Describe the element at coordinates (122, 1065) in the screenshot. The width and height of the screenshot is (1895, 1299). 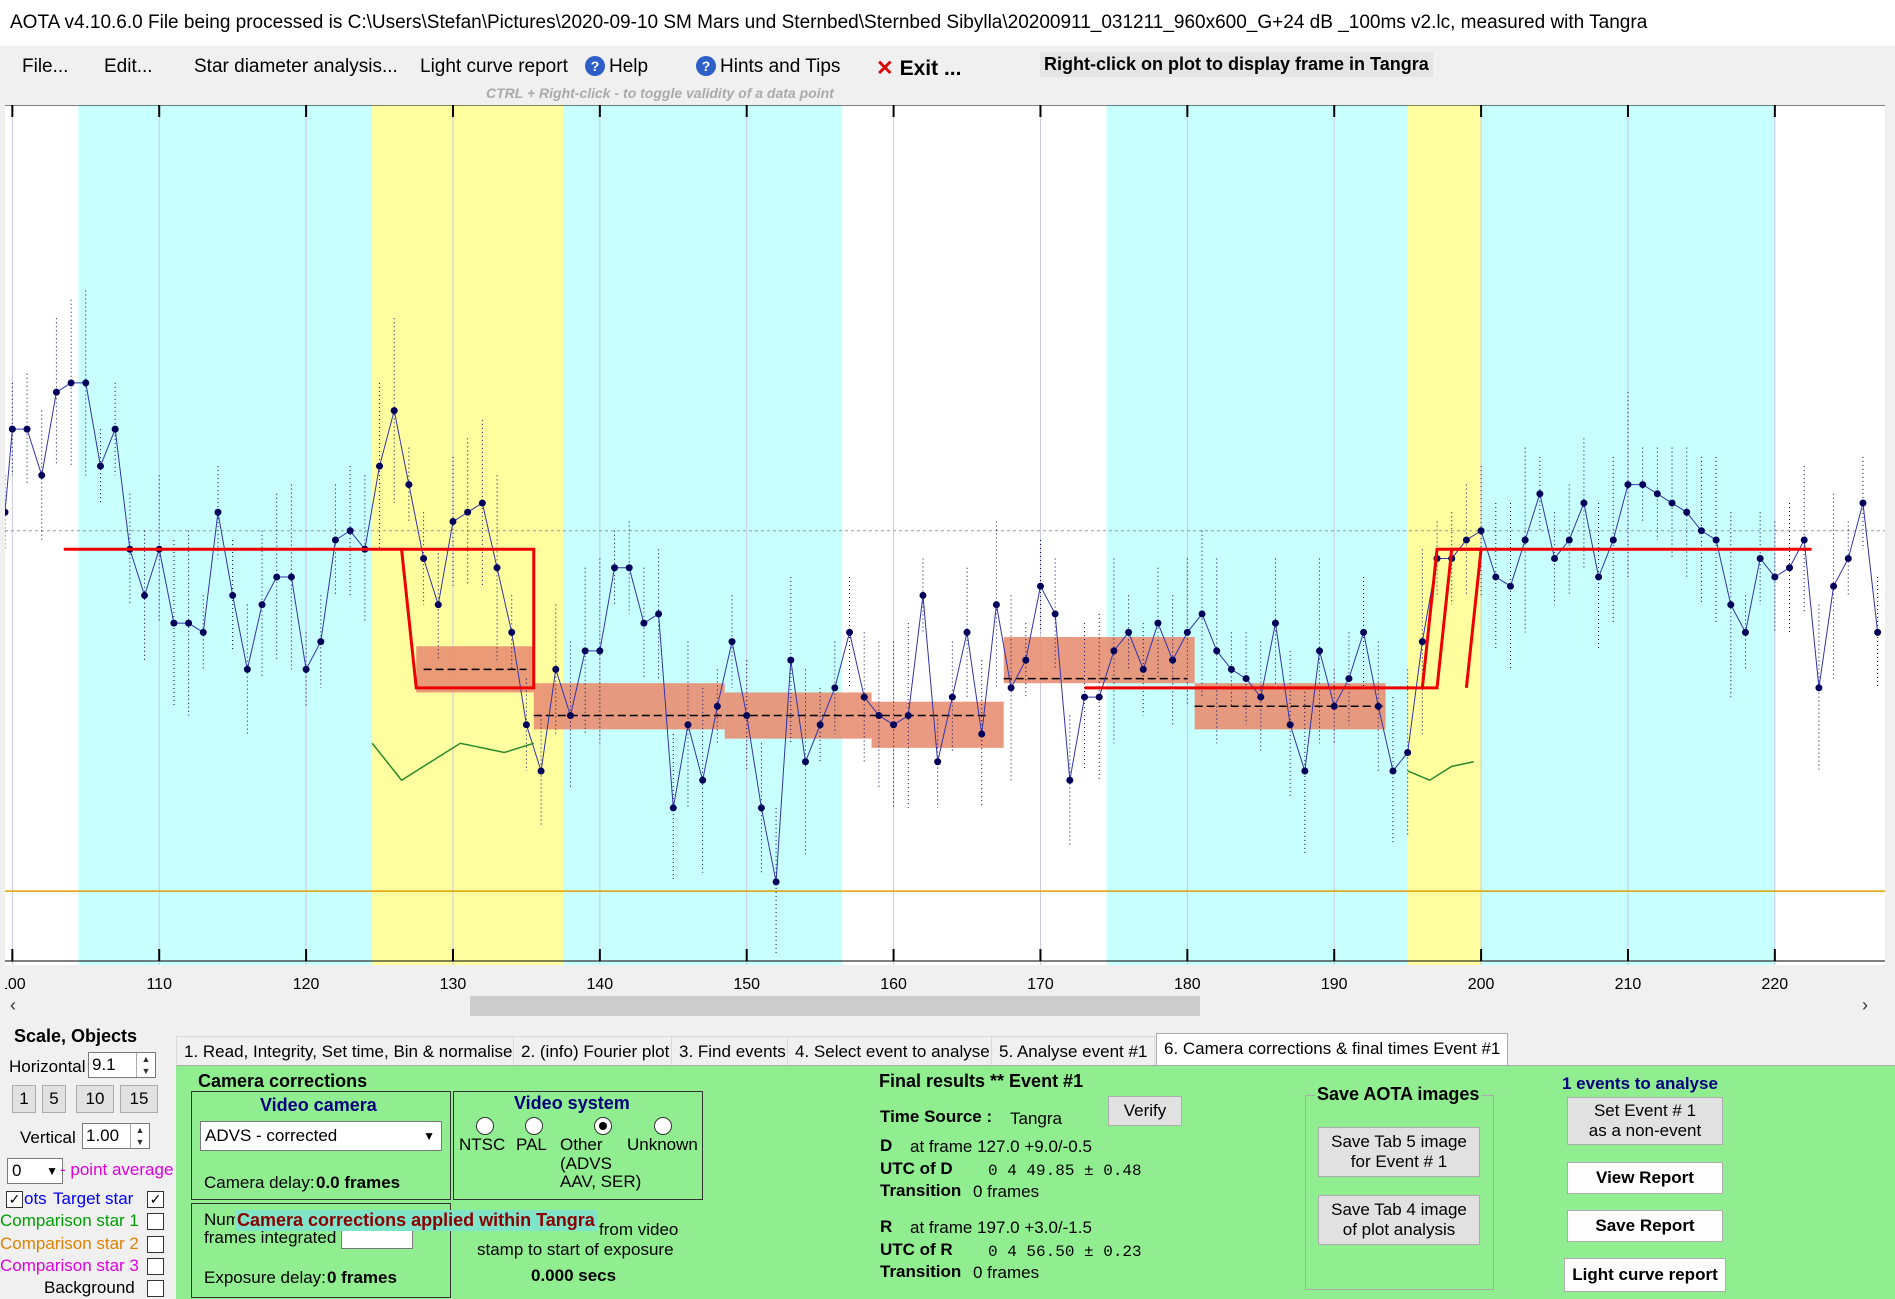
I see `horizontal-spinner: 9.1 ▲ ▼` at that location.